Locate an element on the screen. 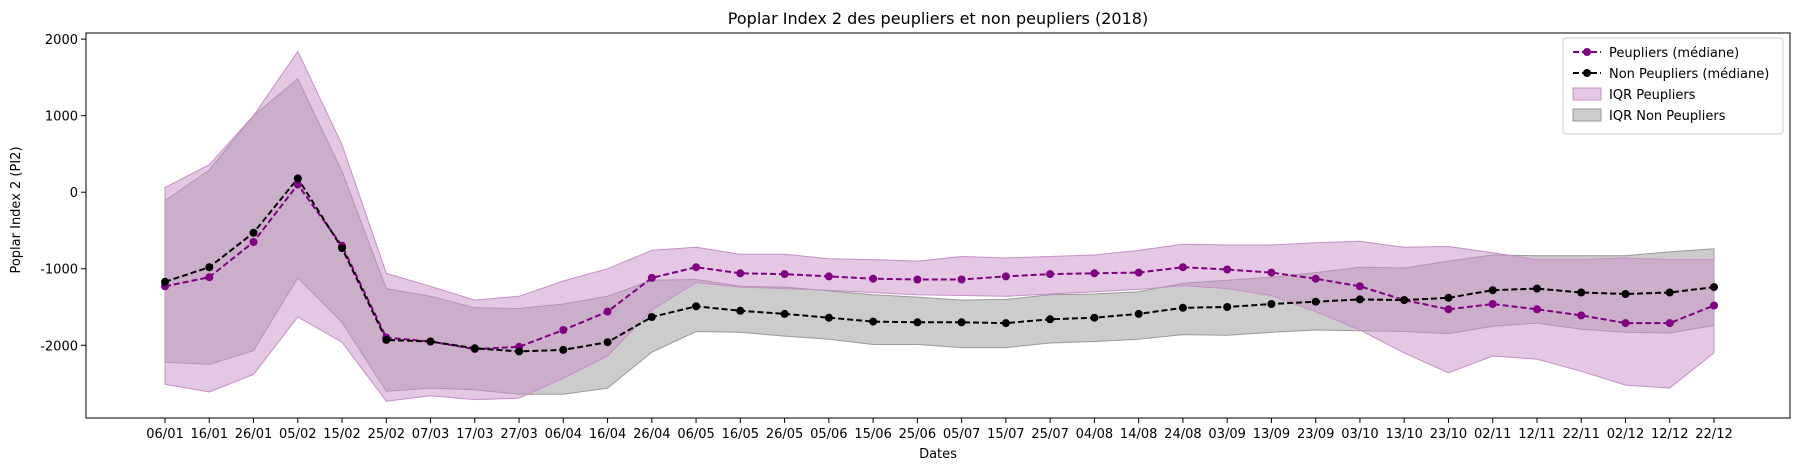 The height and width of the screenshot is (474, 1801). x-axis-label: Dates is located at coordinates (938, 454).